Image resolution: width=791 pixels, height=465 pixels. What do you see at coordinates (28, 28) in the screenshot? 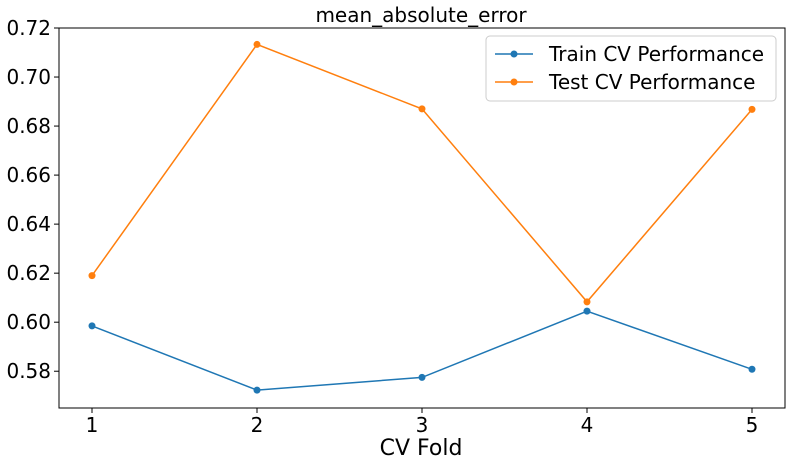
I see `y-tick-label: 0.72` at bounding box center [28, 28].